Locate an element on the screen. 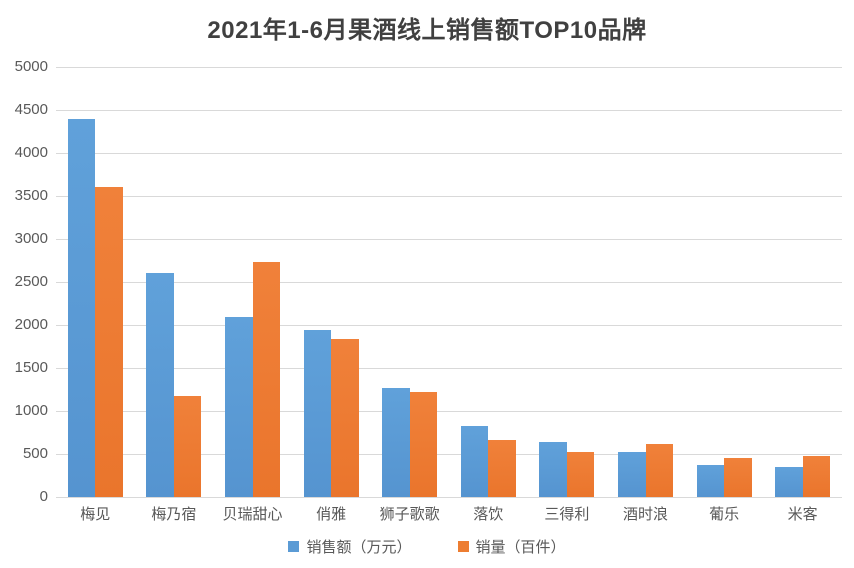  x-axis-label: 落饮 is located at coordinates (488, 514).